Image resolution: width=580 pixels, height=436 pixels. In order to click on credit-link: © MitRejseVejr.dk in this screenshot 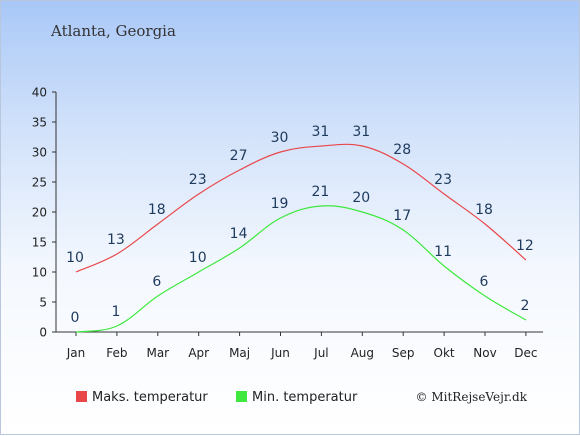, I will do `click(471, 397)`.